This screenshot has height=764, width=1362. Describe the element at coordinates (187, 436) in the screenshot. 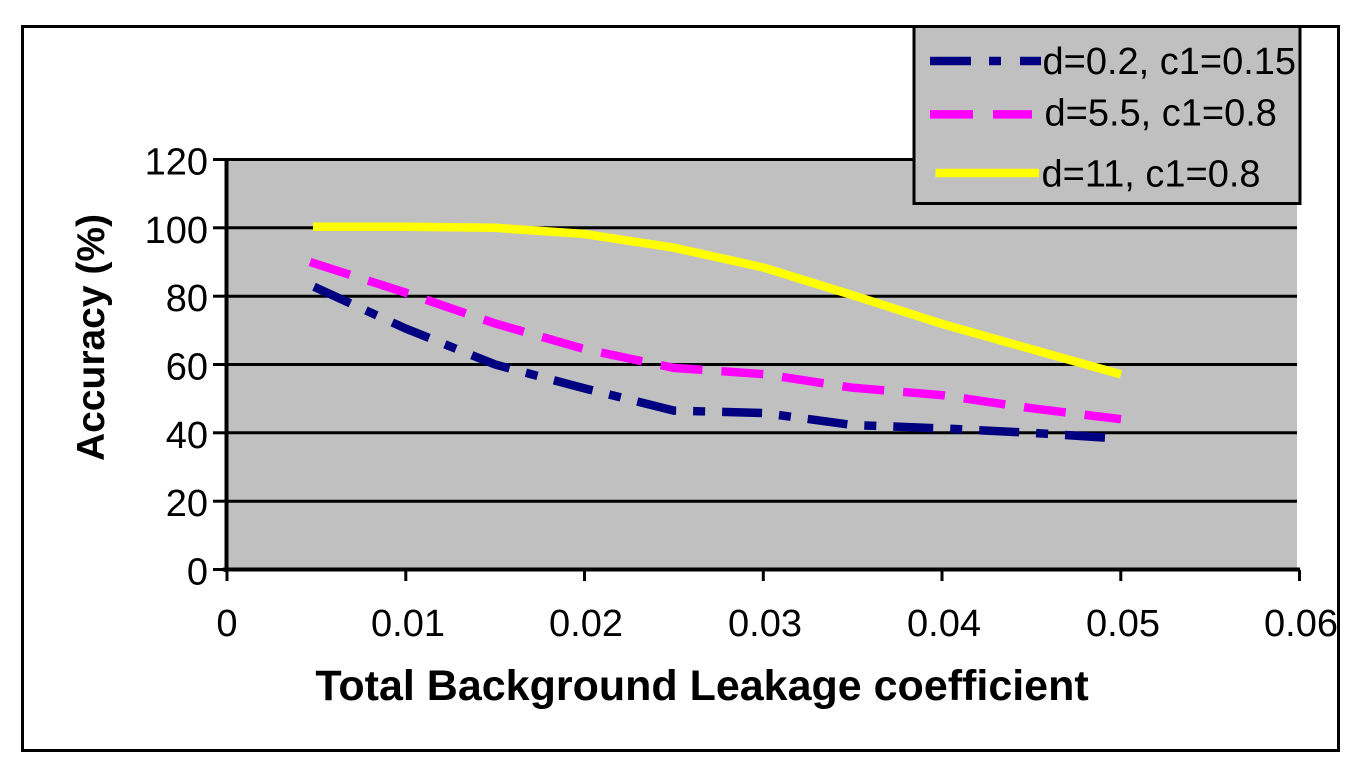

I see `svg-text: 40` at that location.